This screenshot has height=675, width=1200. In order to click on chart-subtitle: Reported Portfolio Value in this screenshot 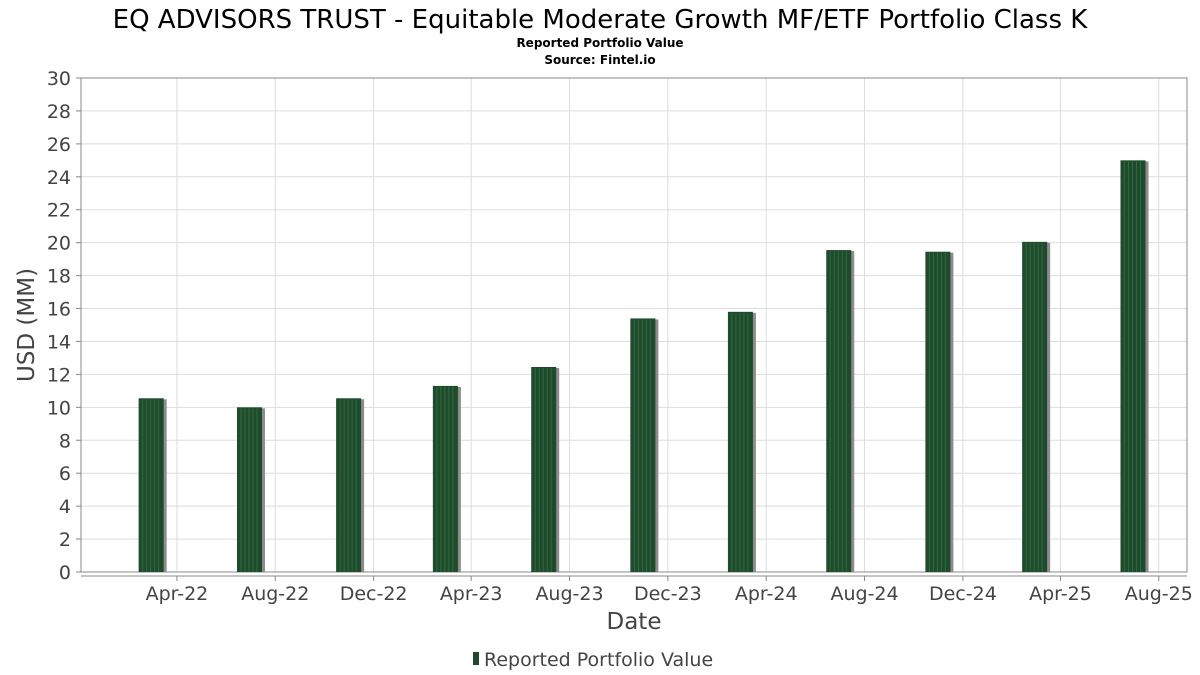, I will do `click(599, 43)`.